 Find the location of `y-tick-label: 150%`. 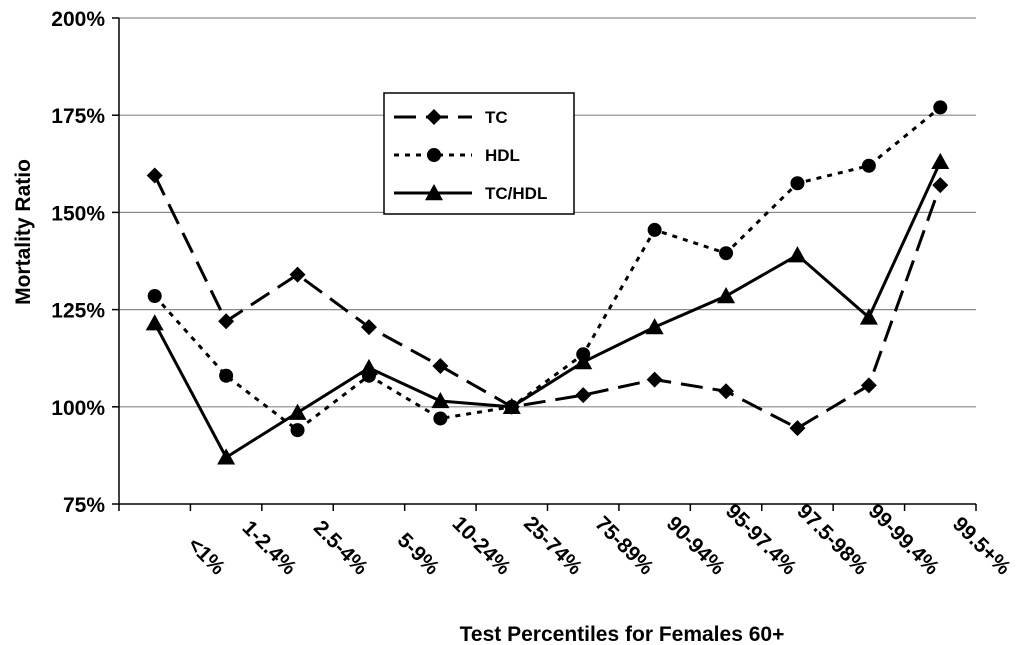

y-tick-label: 150% is located at coordinates (78, 213).